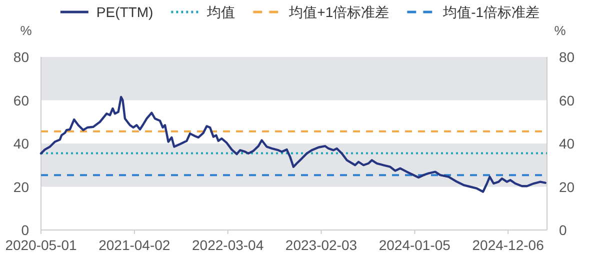  Describe the element at coordinates (567, 144) in the screenshot. I see `y-tick-label: 40` at that location.